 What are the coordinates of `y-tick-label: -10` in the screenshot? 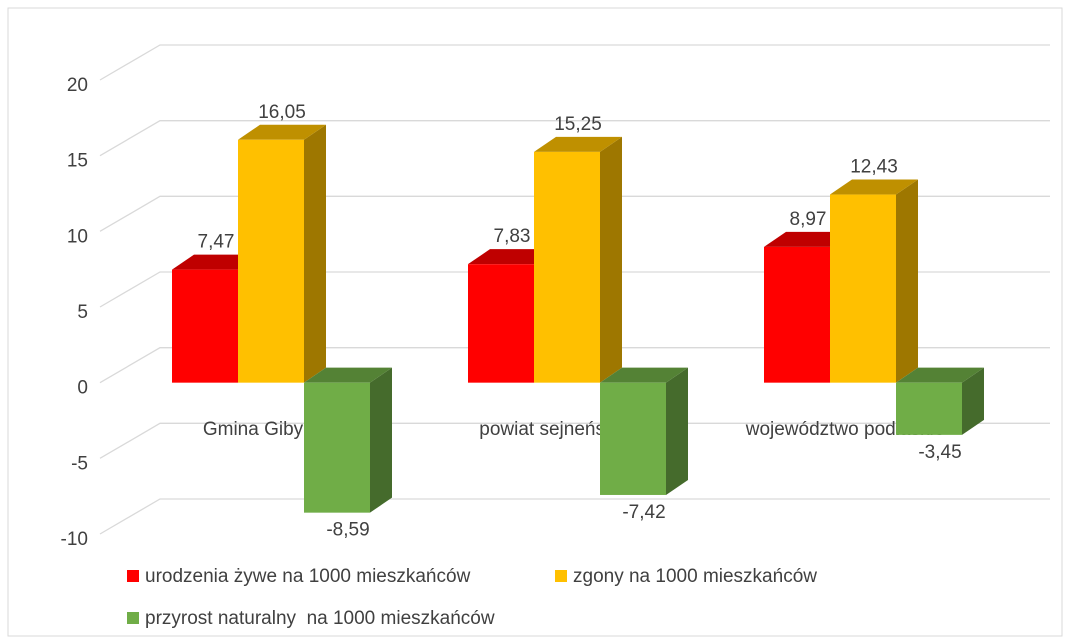 It's located at (74, 539).